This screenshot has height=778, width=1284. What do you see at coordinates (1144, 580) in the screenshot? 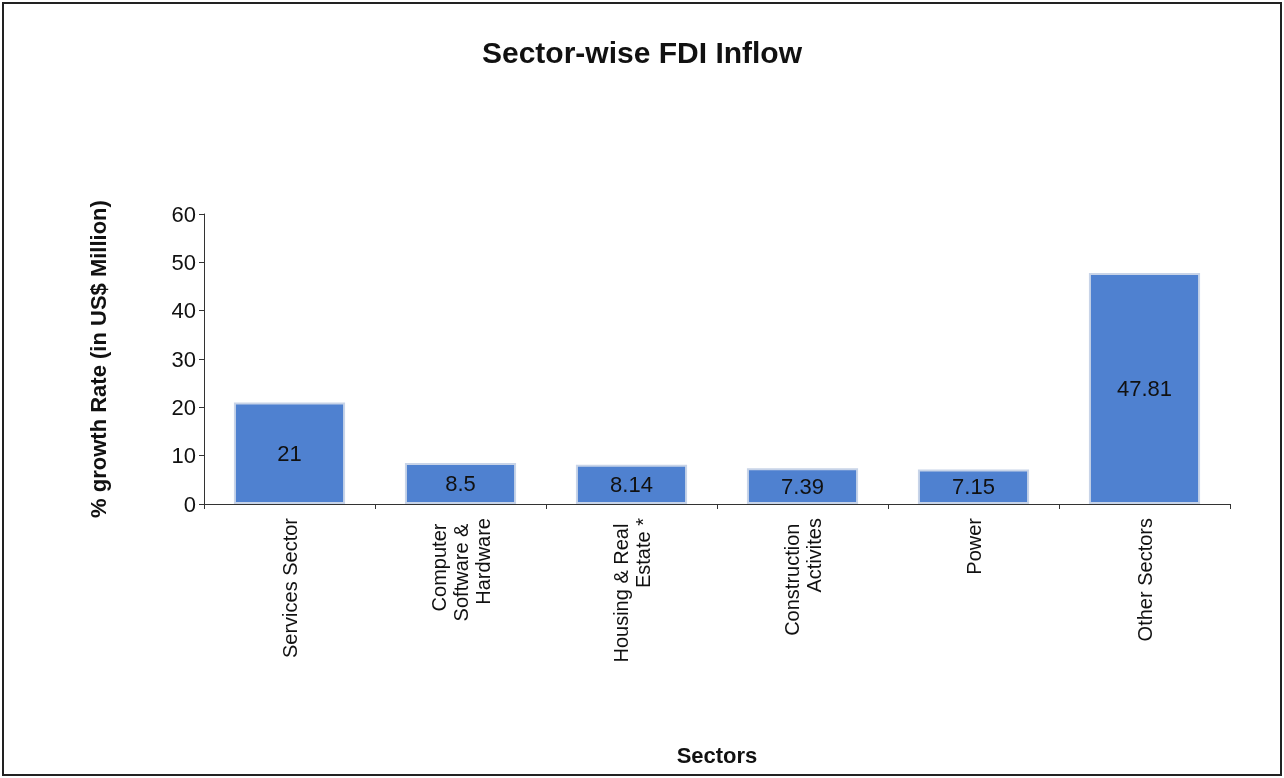
I see `x-tick-label: Other Sectors` at bounding box center [1144, 580].